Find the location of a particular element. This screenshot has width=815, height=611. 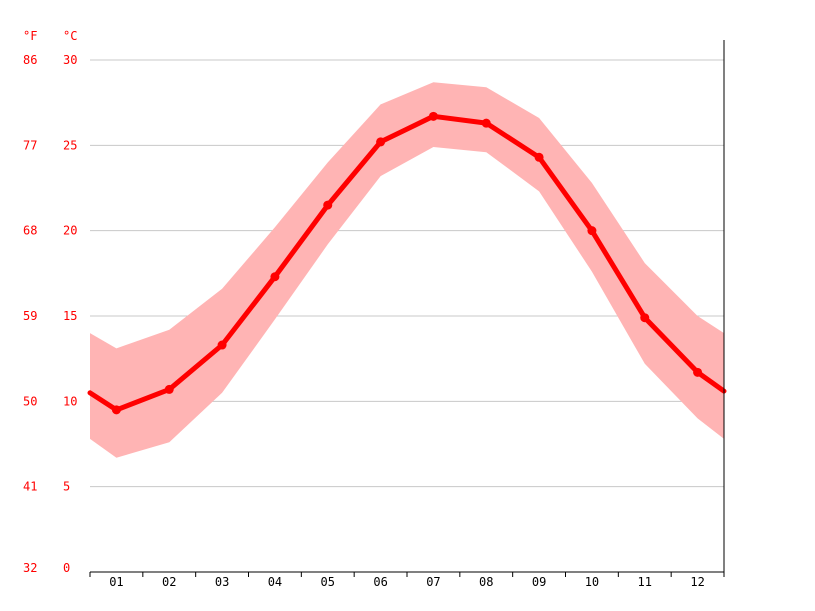

x-tick-label: 05 is located at coordinates (328, 582).